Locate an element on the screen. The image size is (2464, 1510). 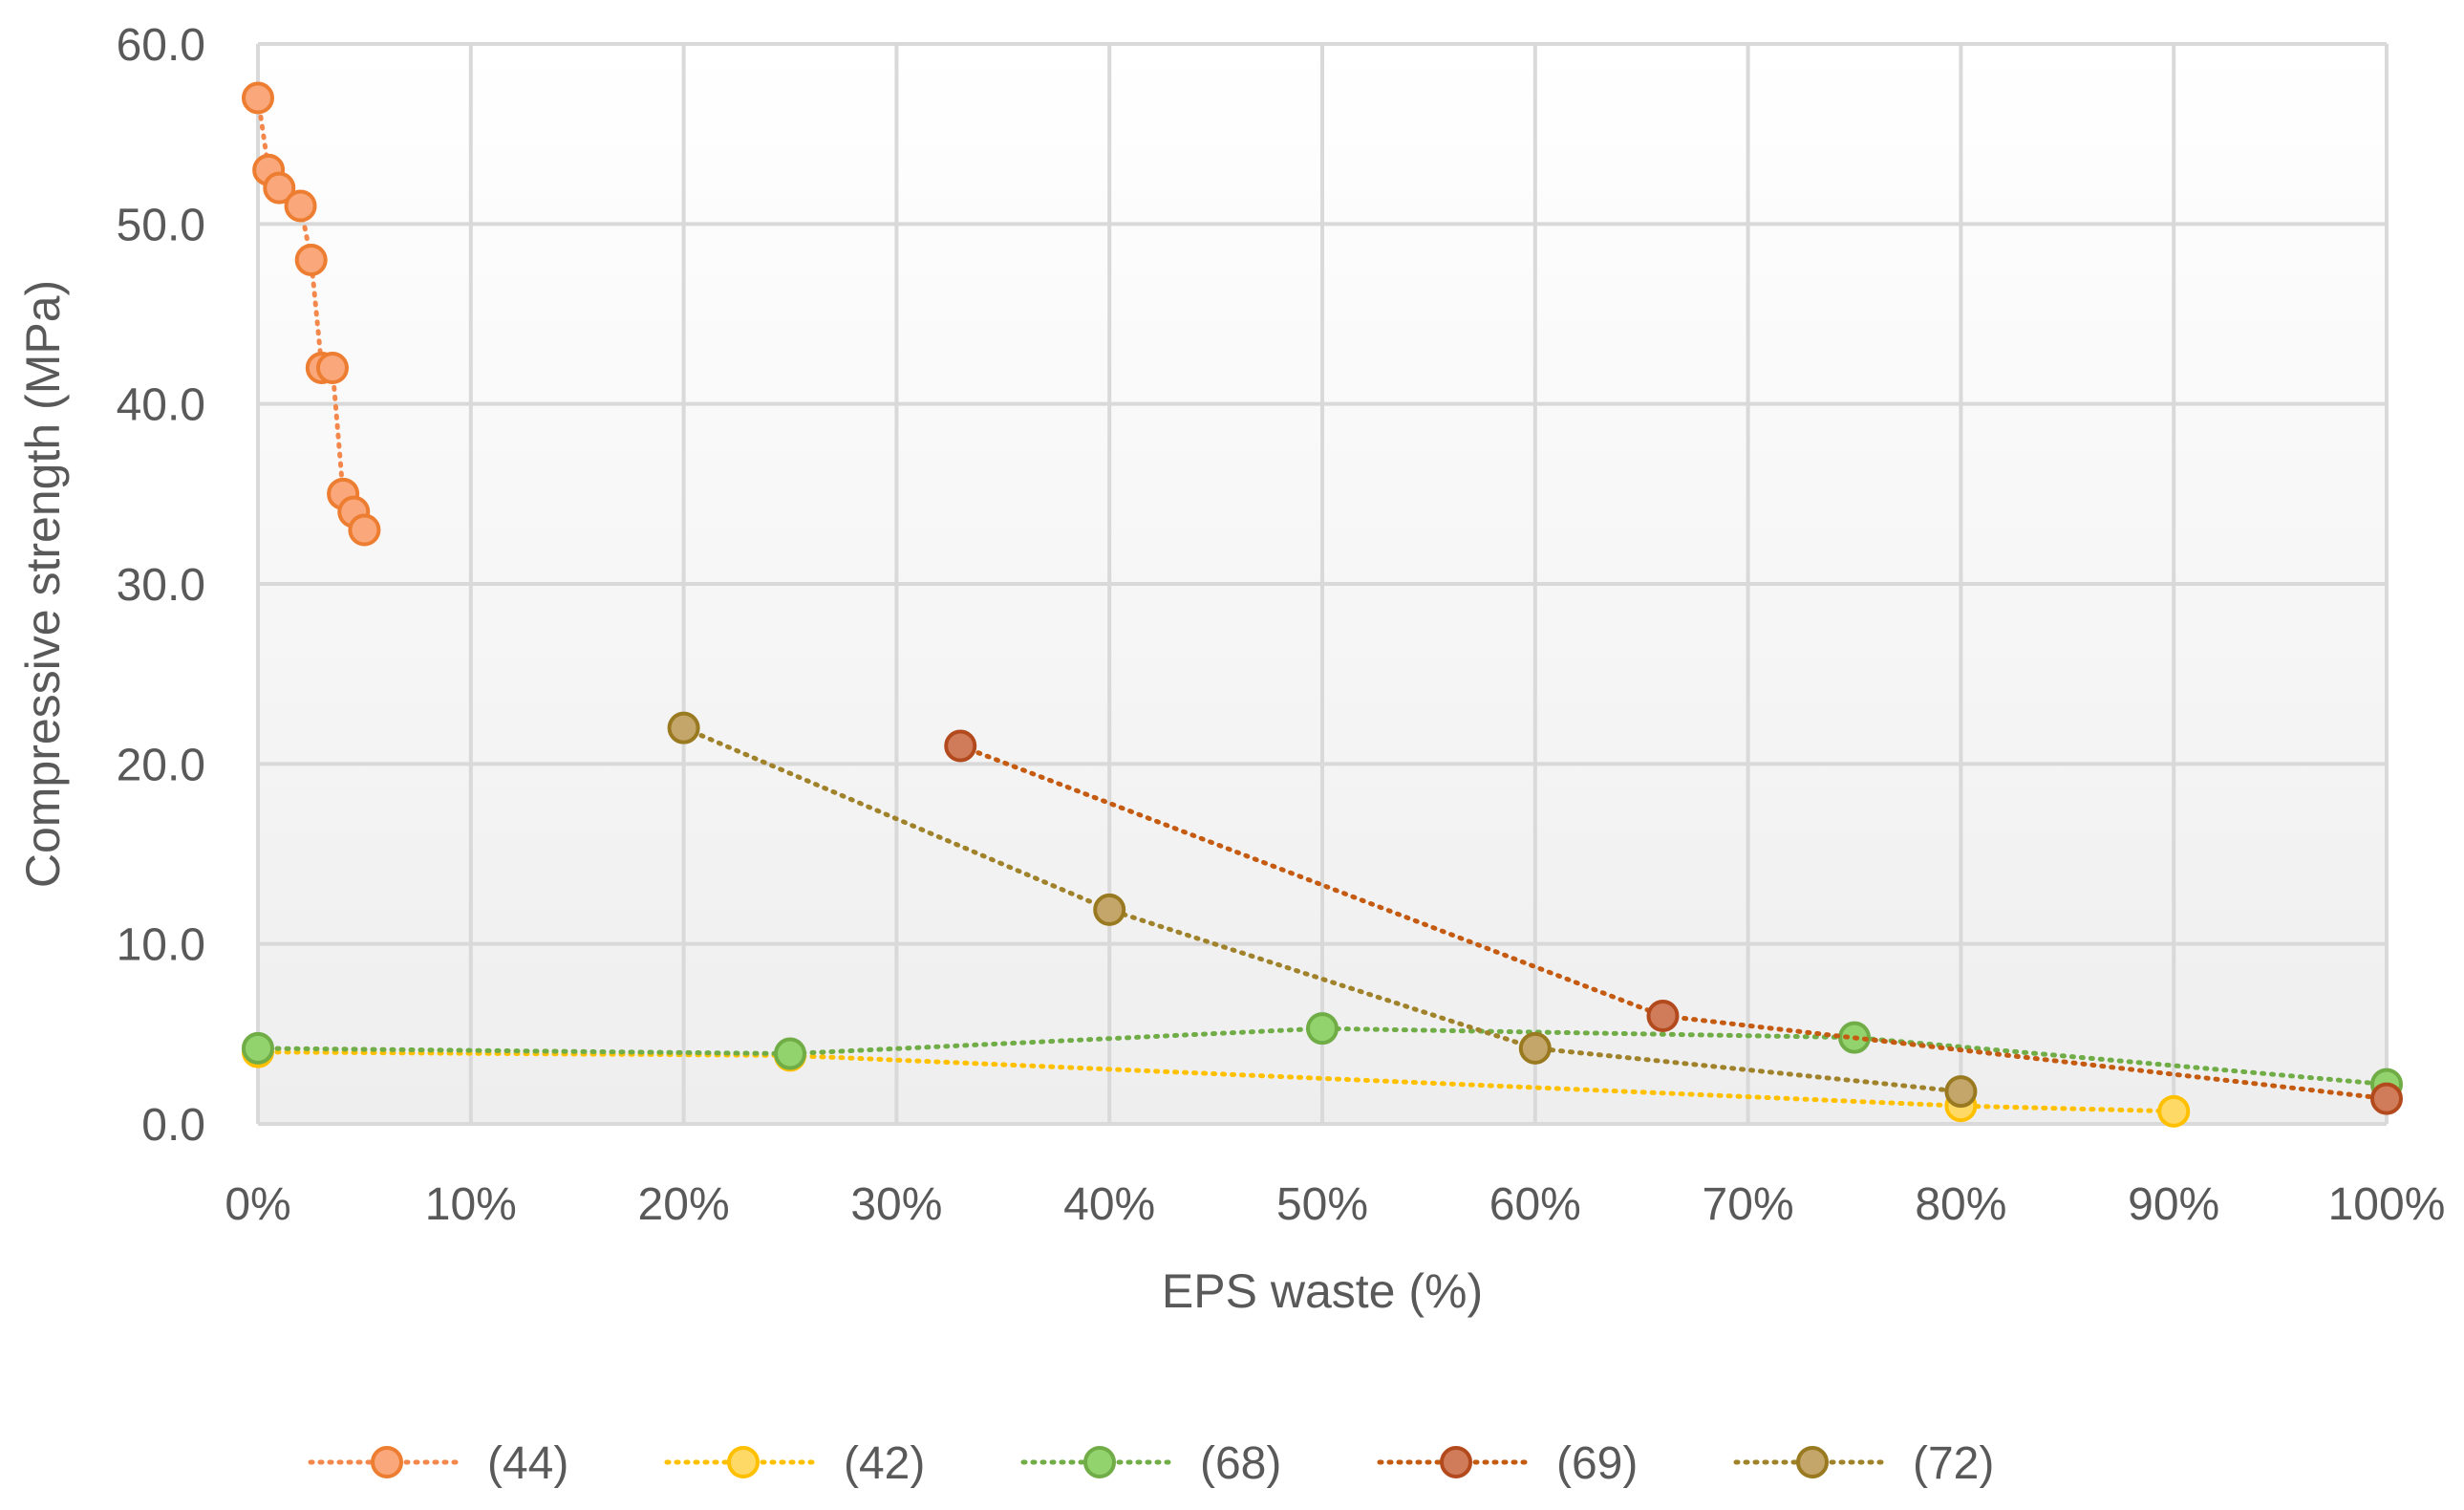
legend-item: (68) is located at coordinates (1150, 1463).